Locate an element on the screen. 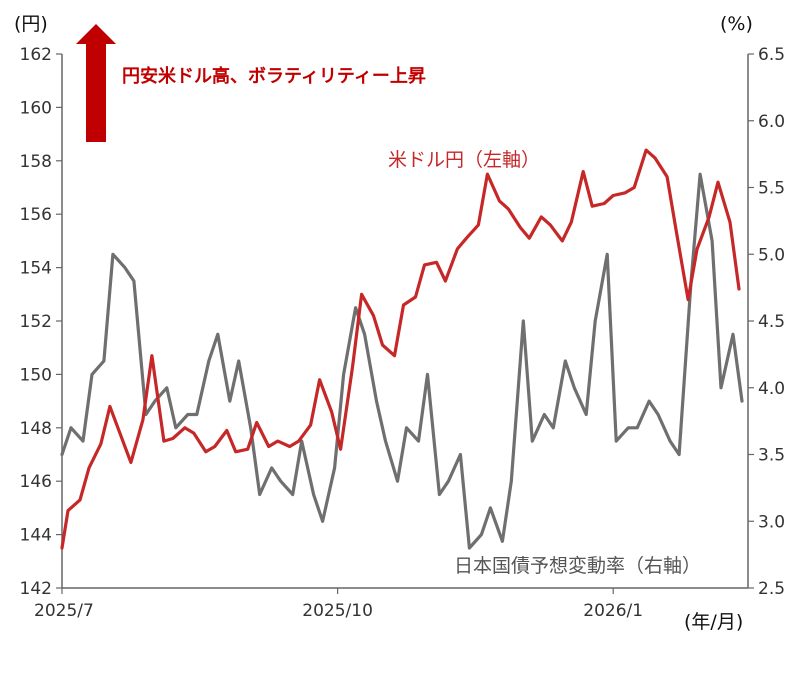  left-tick-label: 162 is located at coordinates (36, 55).